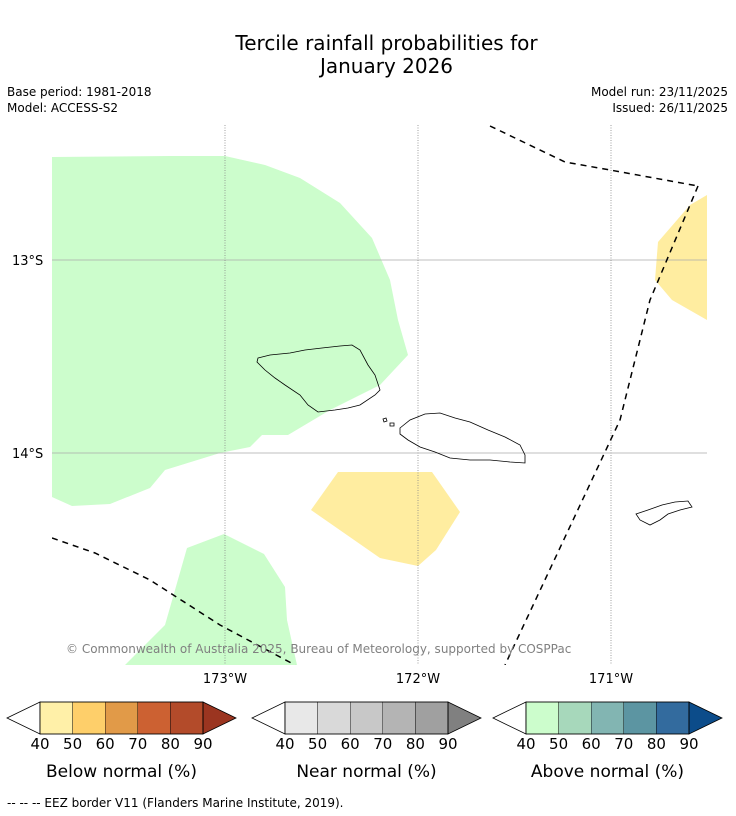 This screenshot has width=736, height=816. I want to click on colorbar-near-max-arrow, so click(464, 718).